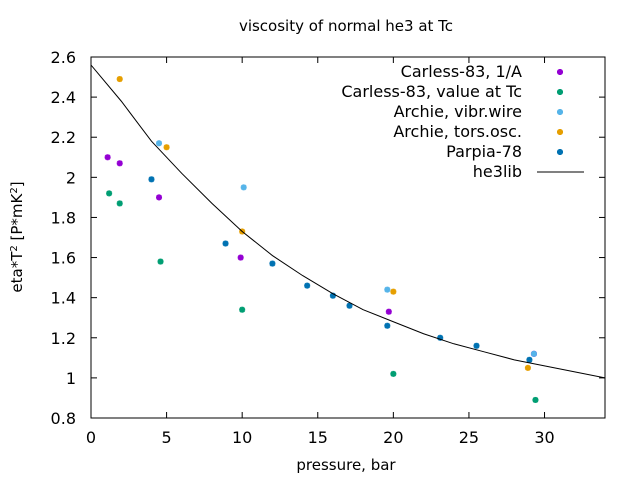 The image size is (640, 480). Describe the element at coordinates (166, 437) in the screenshot. I see `x-tick-label: 5` at that location.